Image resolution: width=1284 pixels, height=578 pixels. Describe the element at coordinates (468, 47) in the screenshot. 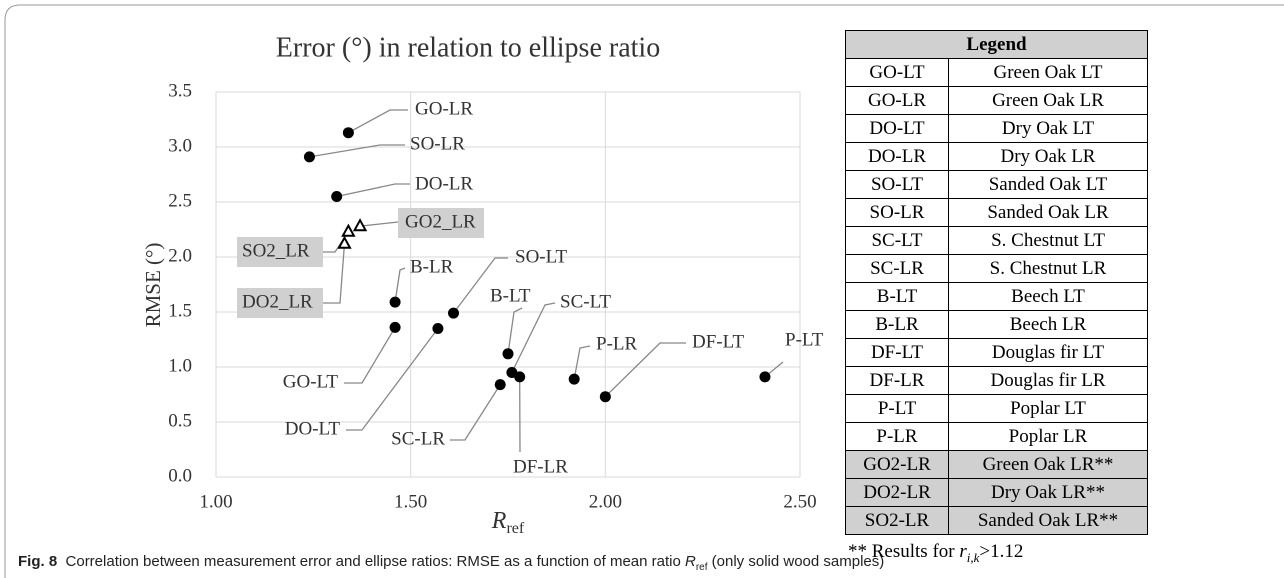

I see `chart-title: Error (°) in relation to ellipse ratio` at that location.